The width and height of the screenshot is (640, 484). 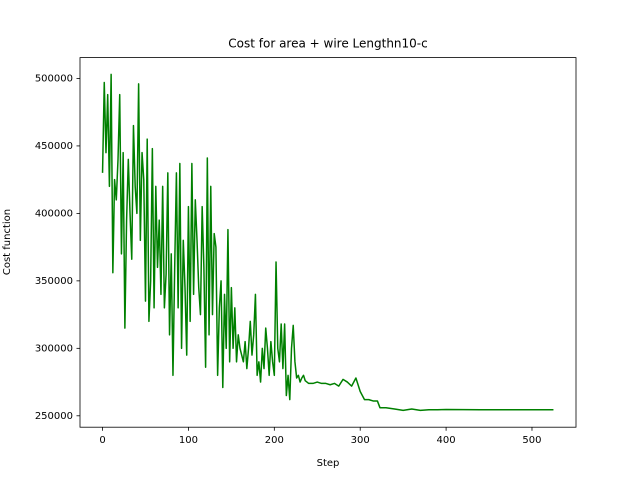 What do you see at coordinates (54, 348) in the screenshot?
I see `y-tick-label: 300000` at bounding box center [54, 348].